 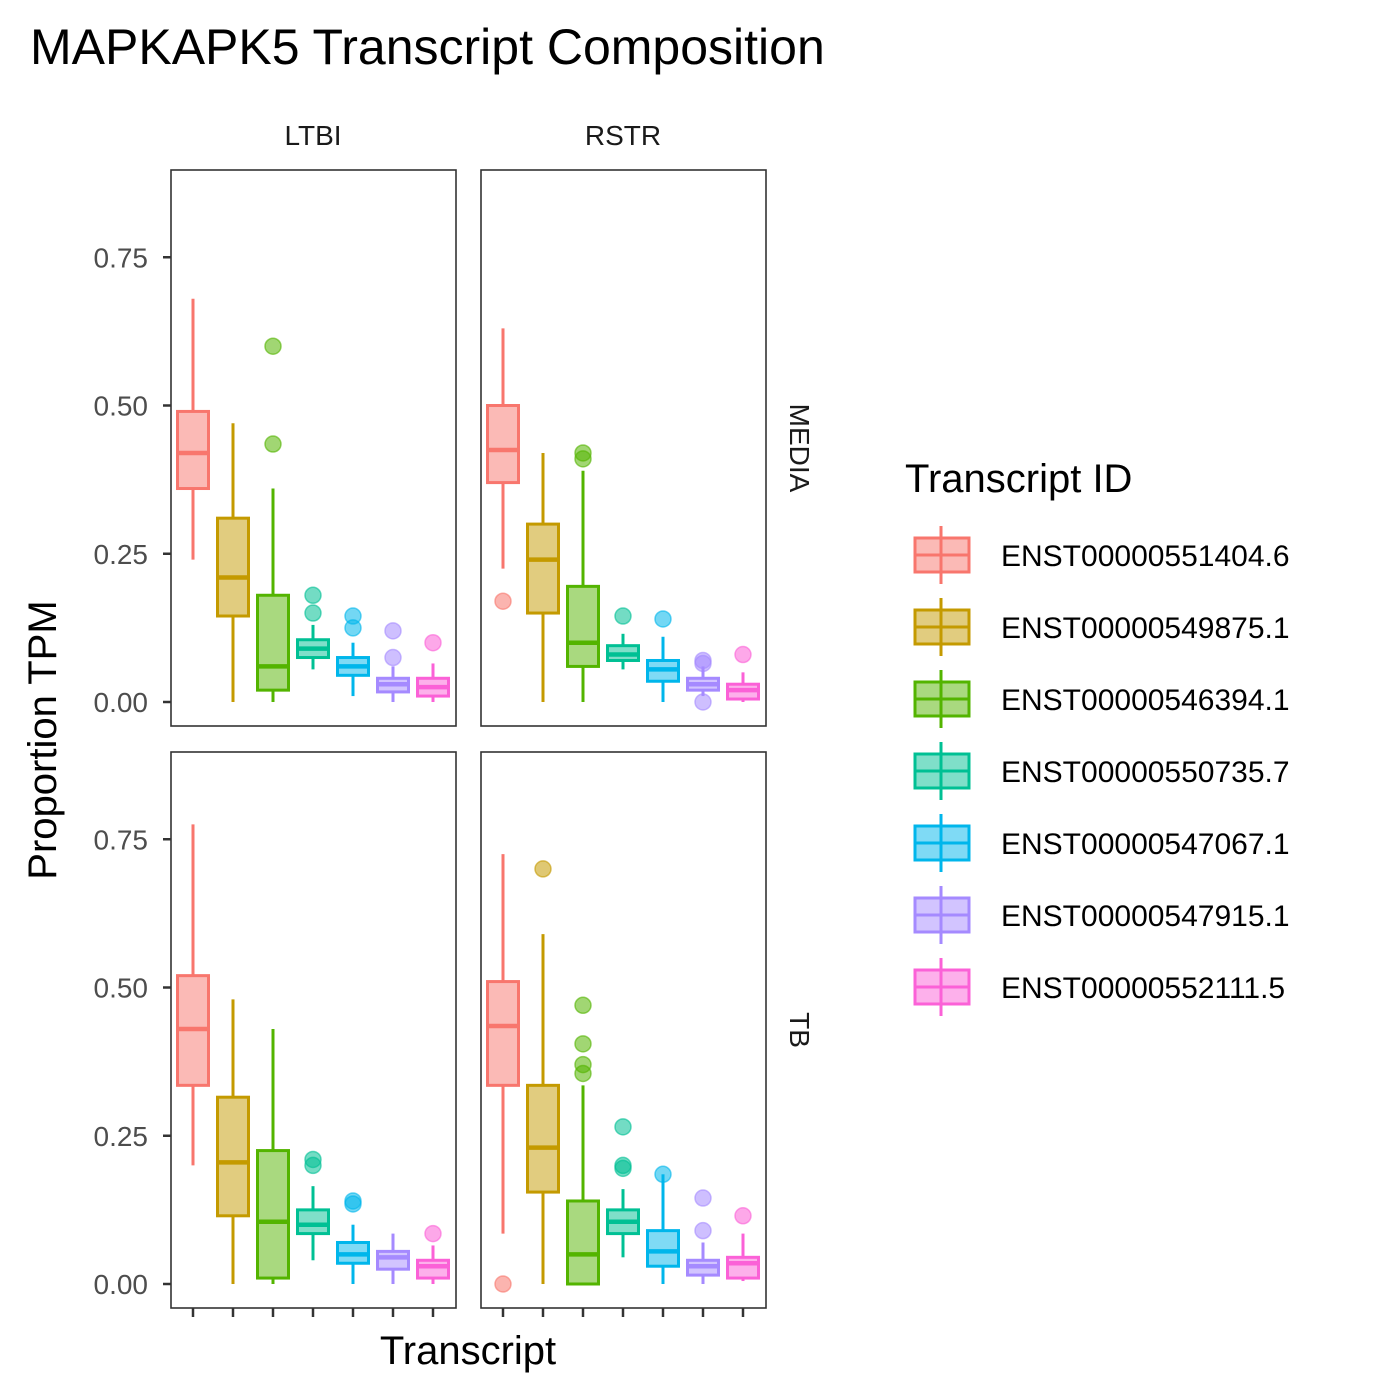 What do you see at coordinates (427, 47) in the screenshot?
I see `chart-title: MAPKAPK5 Transcript Composition` at bounding box center [427, 47].